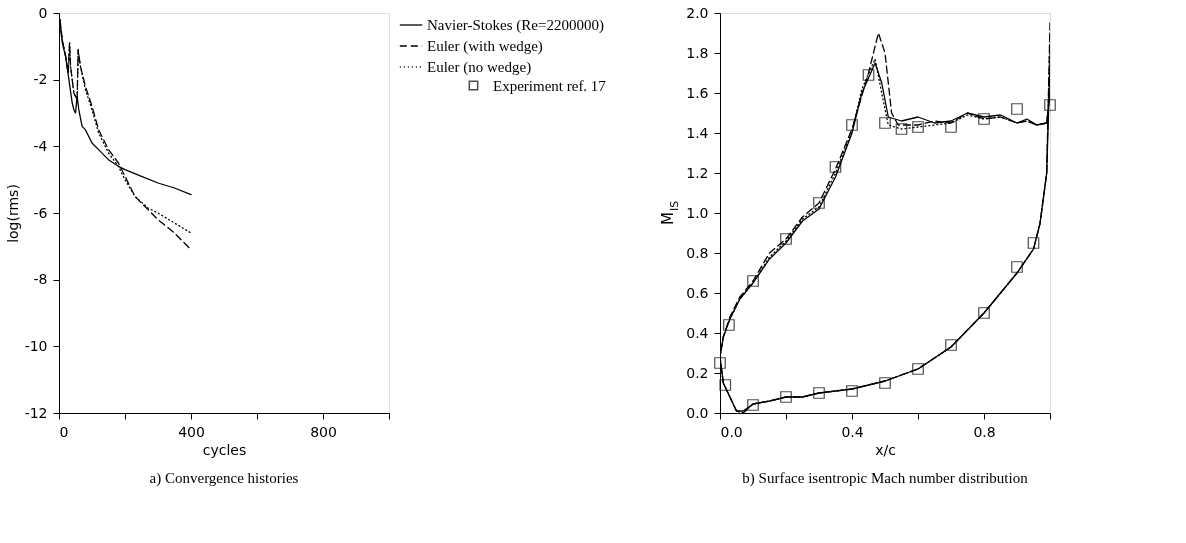 Image resolution: width=1186 pixels, height=543 pixels. Describe the element at coordinates (984, 431) in the screenshot. I see `x-tick-label: 0.8` at that location.